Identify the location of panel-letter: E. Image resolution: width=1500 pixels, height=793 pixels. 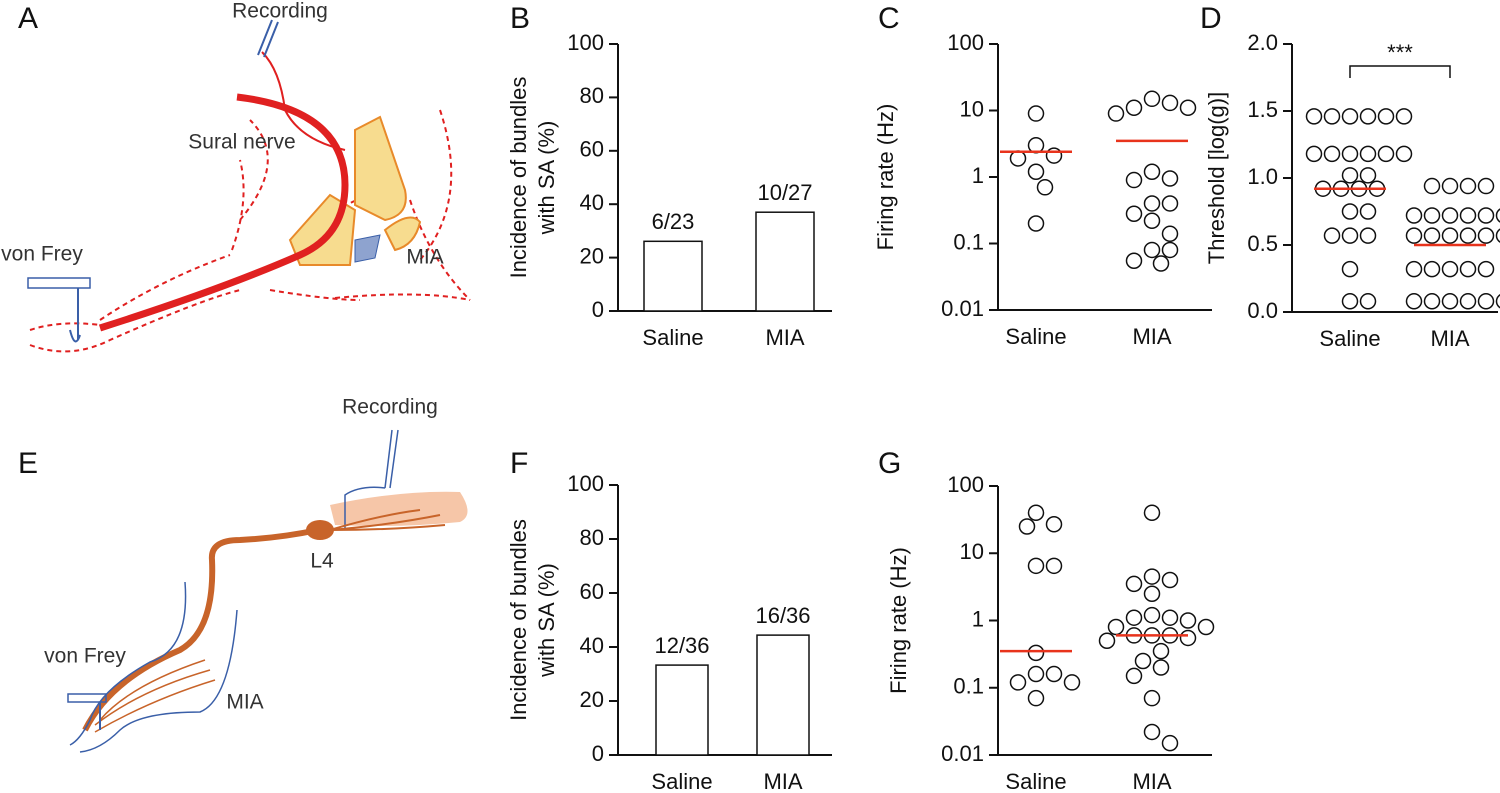
(28, 463).